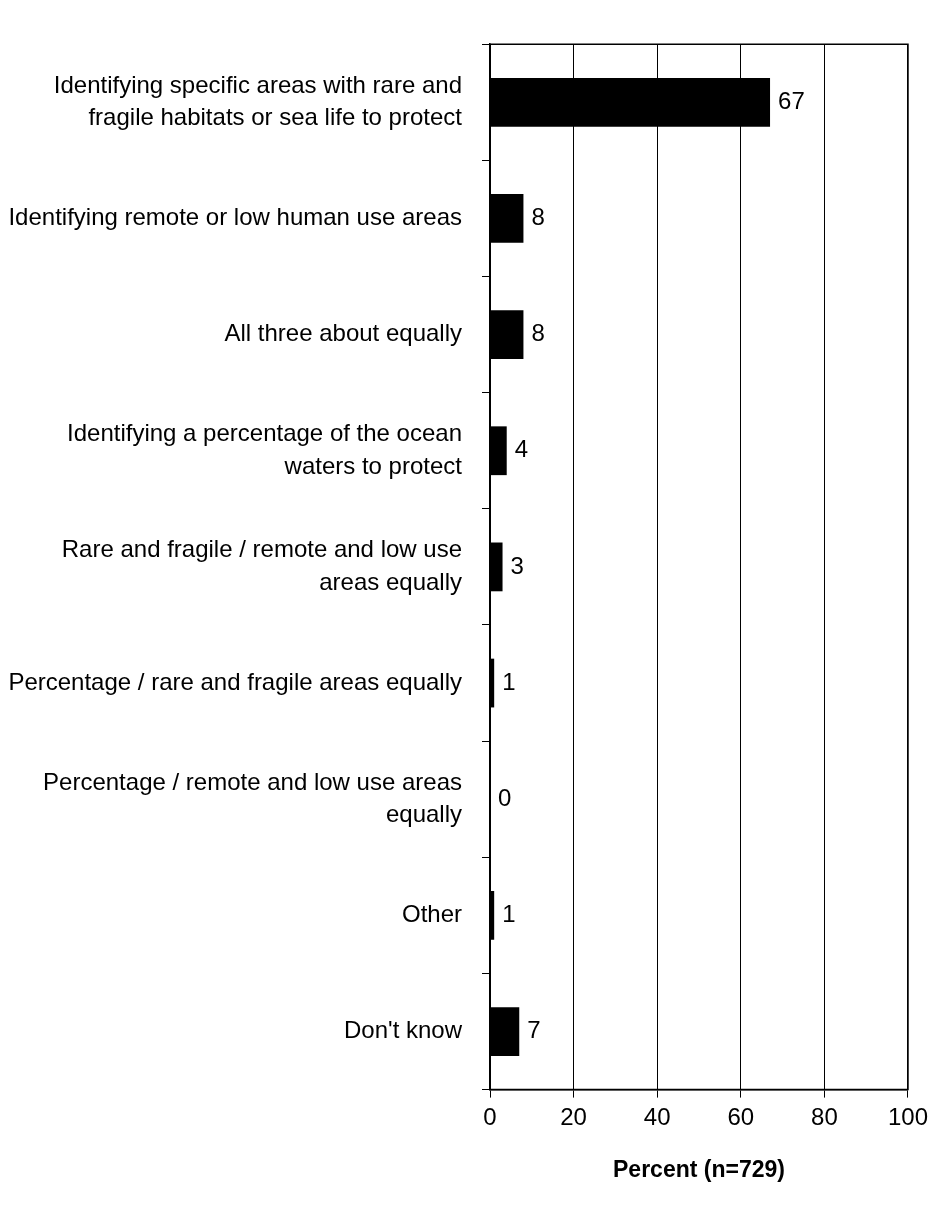 This screenshot has height=1212, width=942. What do you see at coordinates (521, 449) in the screenshot?
I see `data-label: 4` at bounding box center [521, 449].